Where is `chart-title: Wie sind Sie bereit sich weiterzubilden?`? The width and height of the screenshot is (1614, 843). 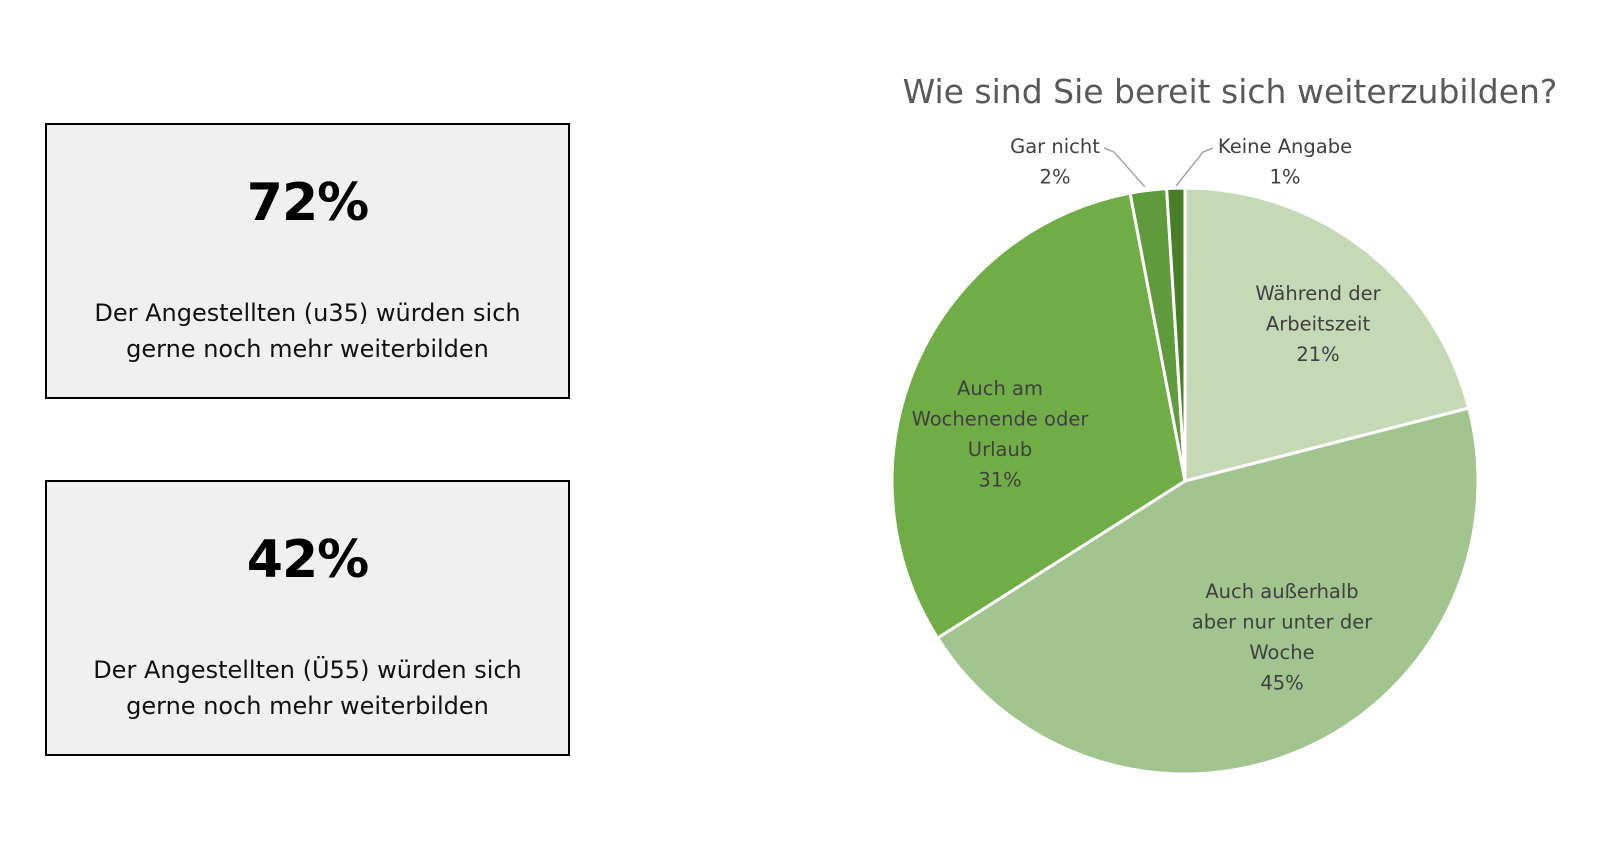 chart-title: Wie sind Sie bereit sich weiterzubilden? is located at coordinates (1230, 91).